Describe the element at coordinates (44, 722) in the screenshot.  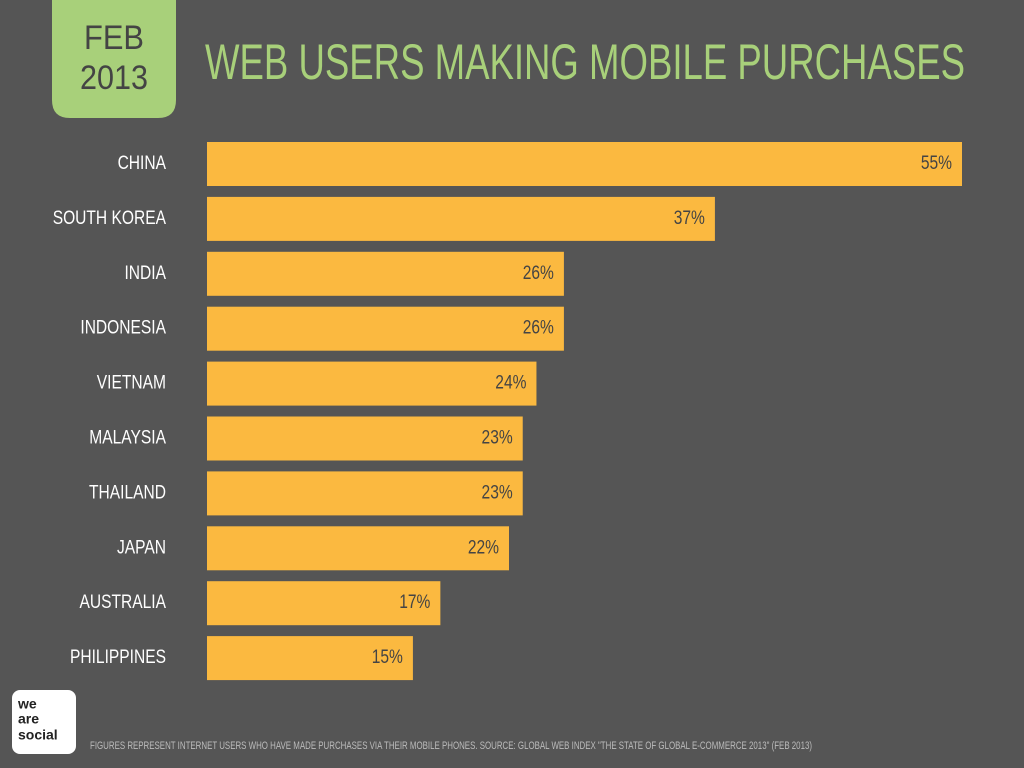
I see `logo` at that location.